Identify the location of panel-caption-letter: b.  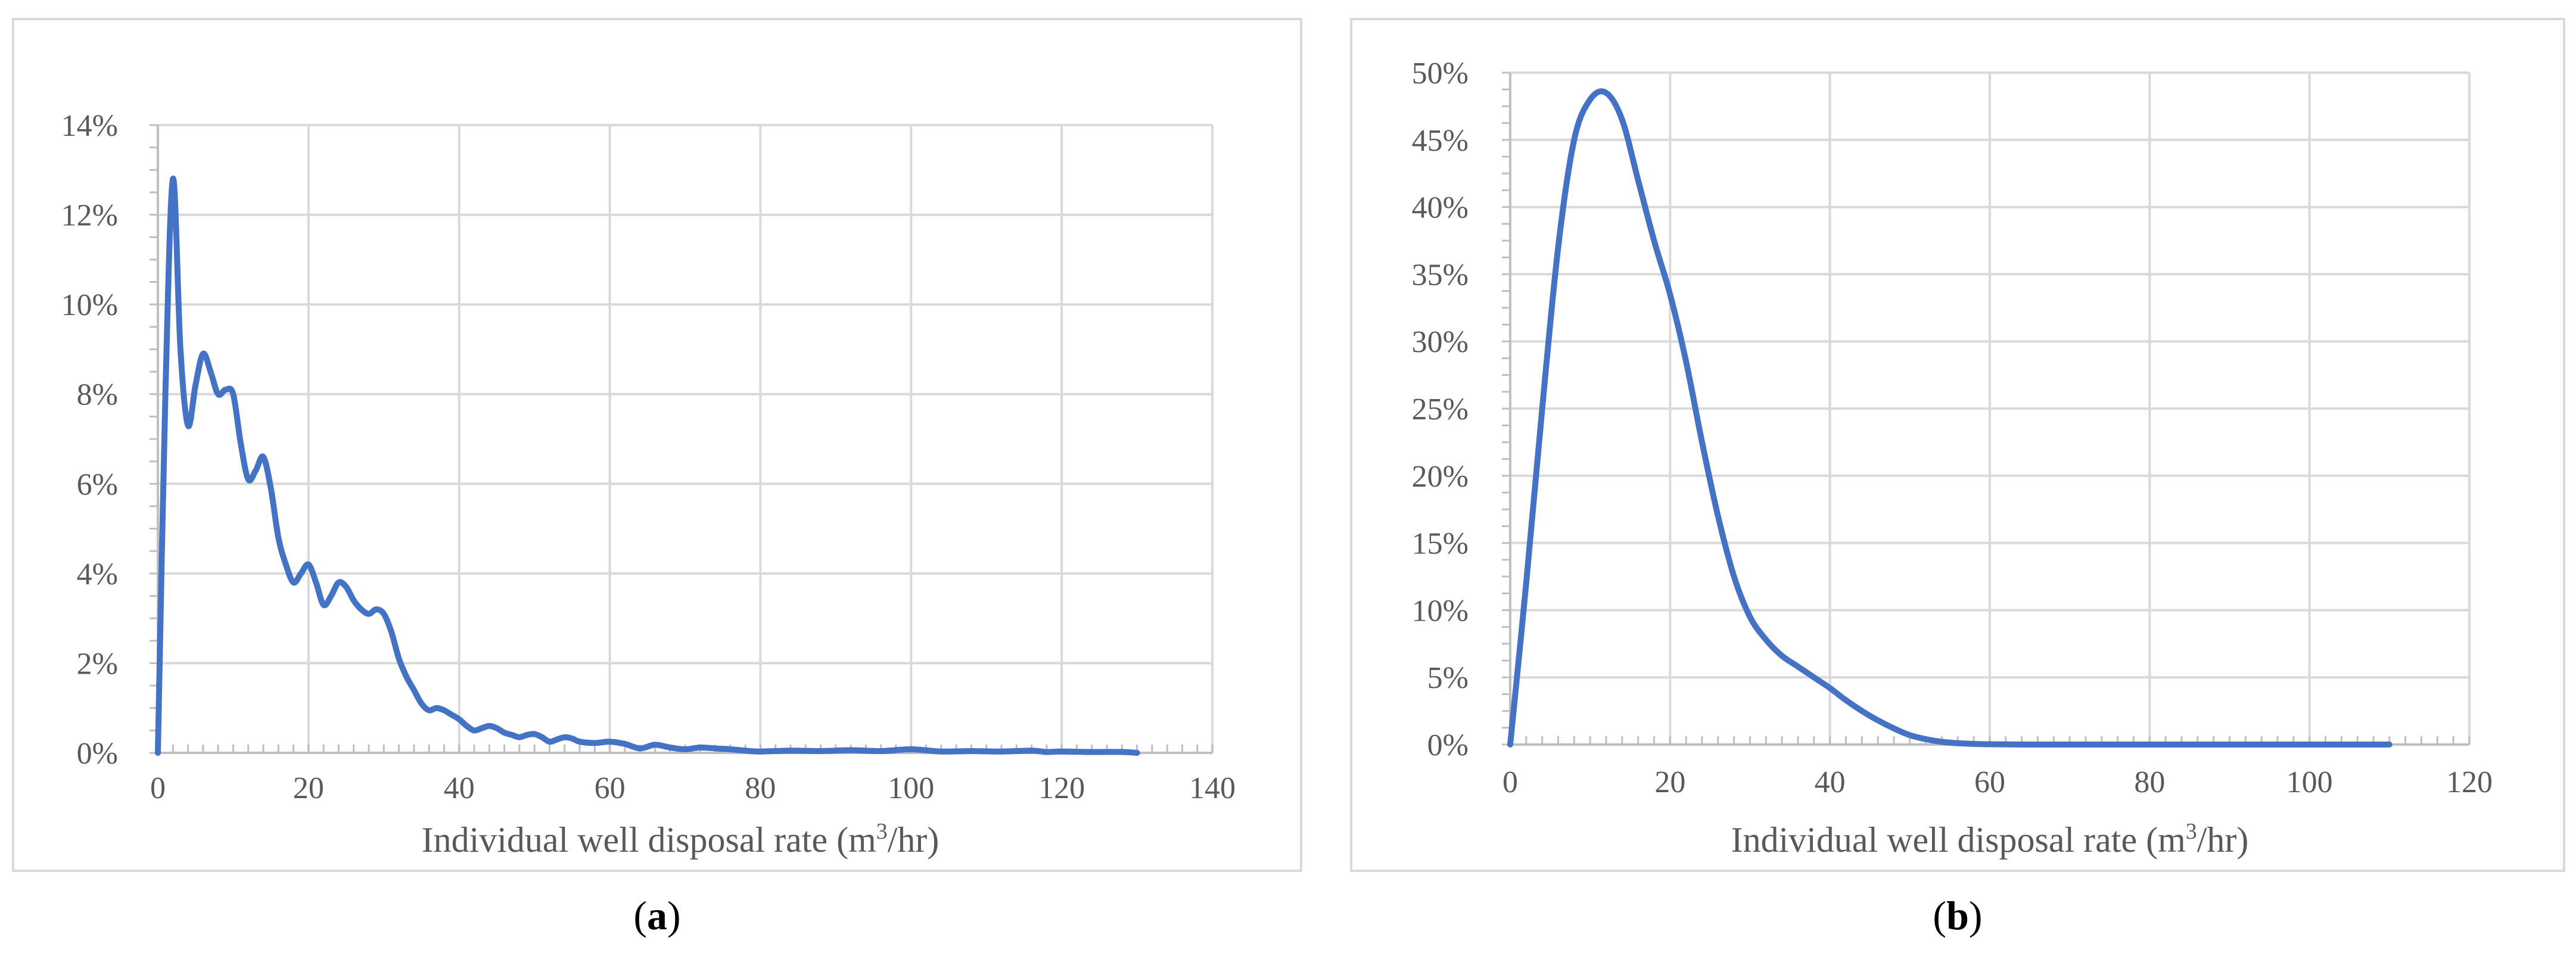
(1957, 915).